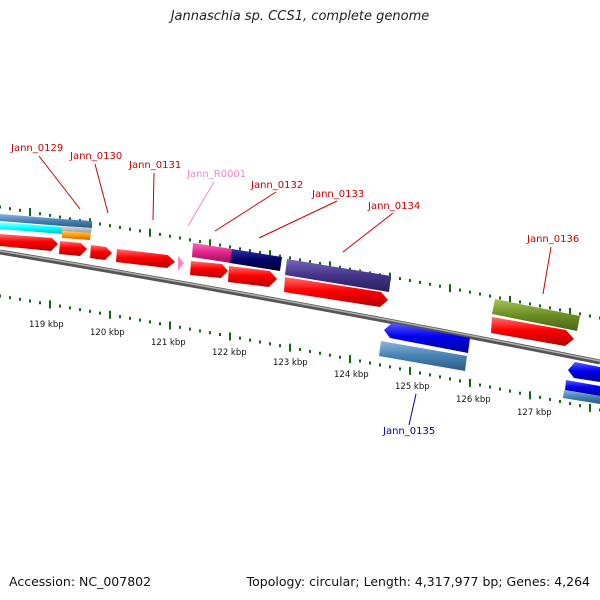 Image resolution: width=600 pixels, height=600 pixels. What do you see at coordinates (101, 252) in the screenshot?
I see `gene-jann-0131-arrow` at bounding box center [101, 252].